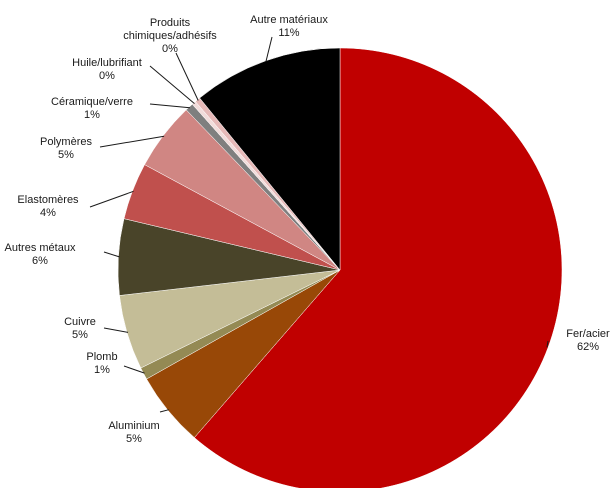 Image resolution: width=614 pixels, height=488 pixels. I want to click on label-produits-chimiques-adhesifs: Produits chimiques/adhésifs 0%, so click(170, 36).